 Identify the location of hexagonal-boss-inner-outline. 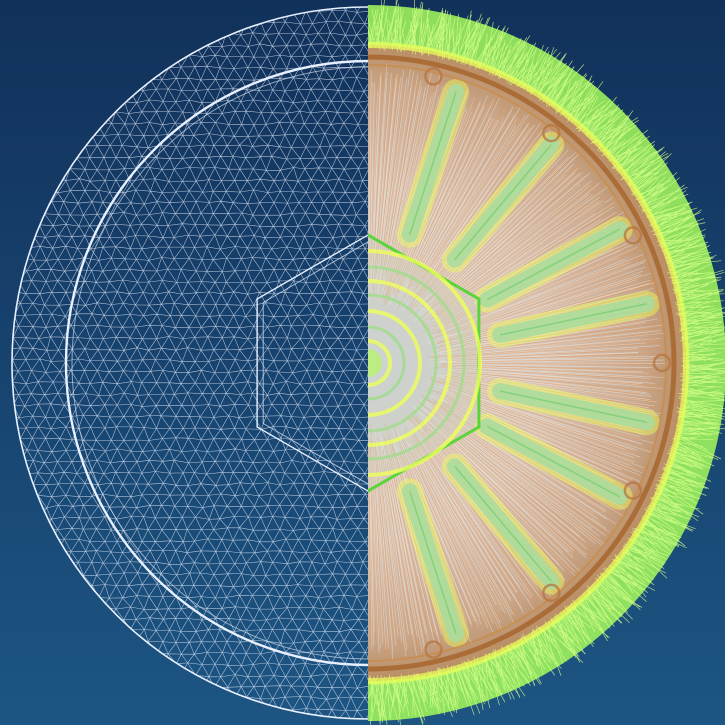
(315, 363).